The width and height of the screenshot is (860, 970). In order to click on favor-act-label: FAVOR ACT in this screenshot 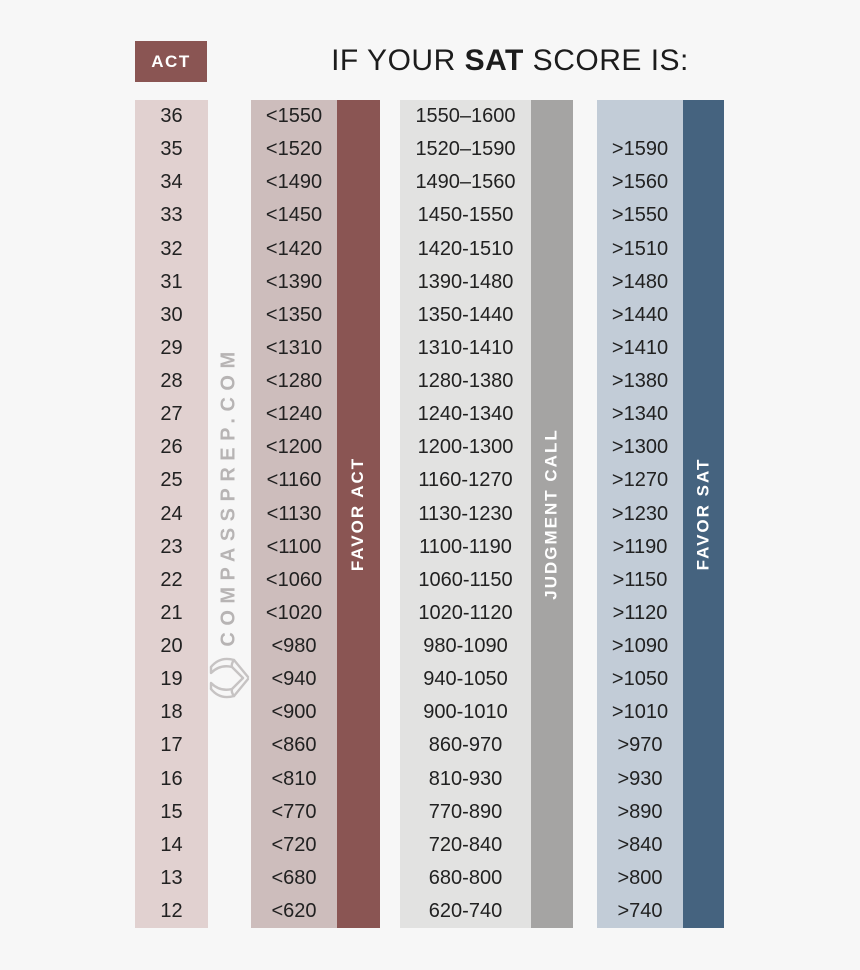, I will do `click(358, 514)`.